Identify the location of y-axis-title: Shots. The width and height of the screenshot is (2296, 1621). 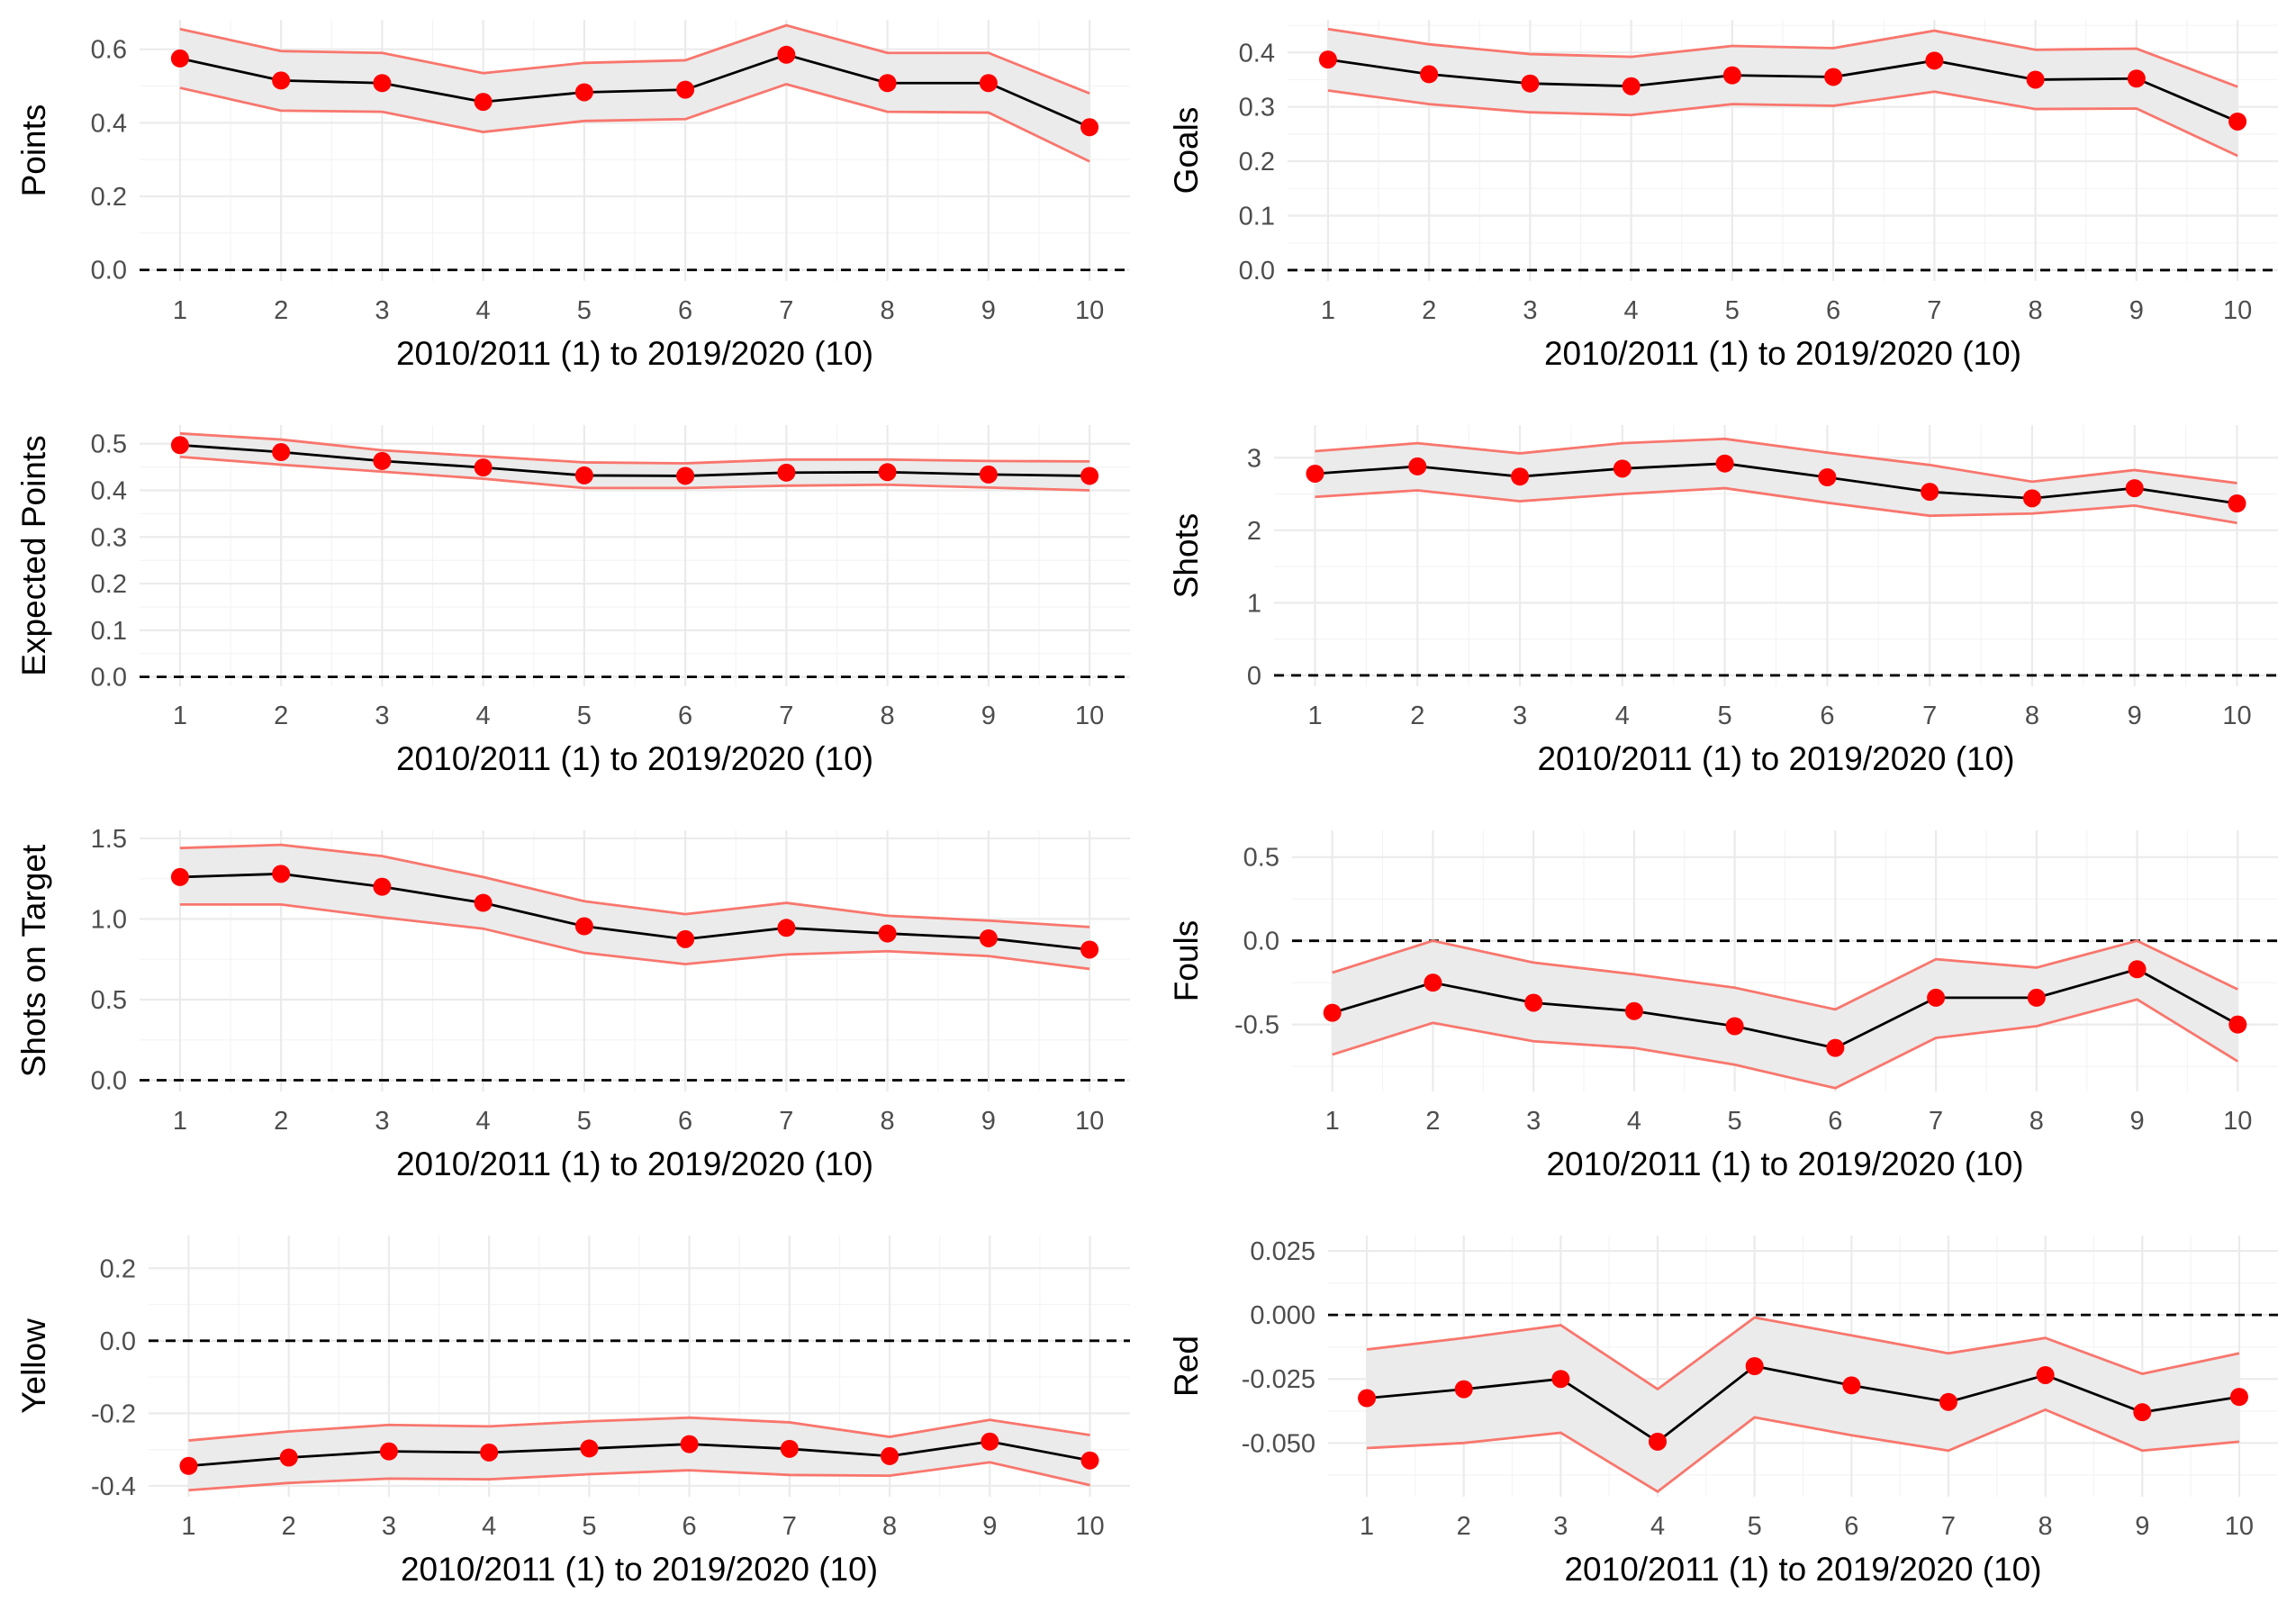
(1186, 556).